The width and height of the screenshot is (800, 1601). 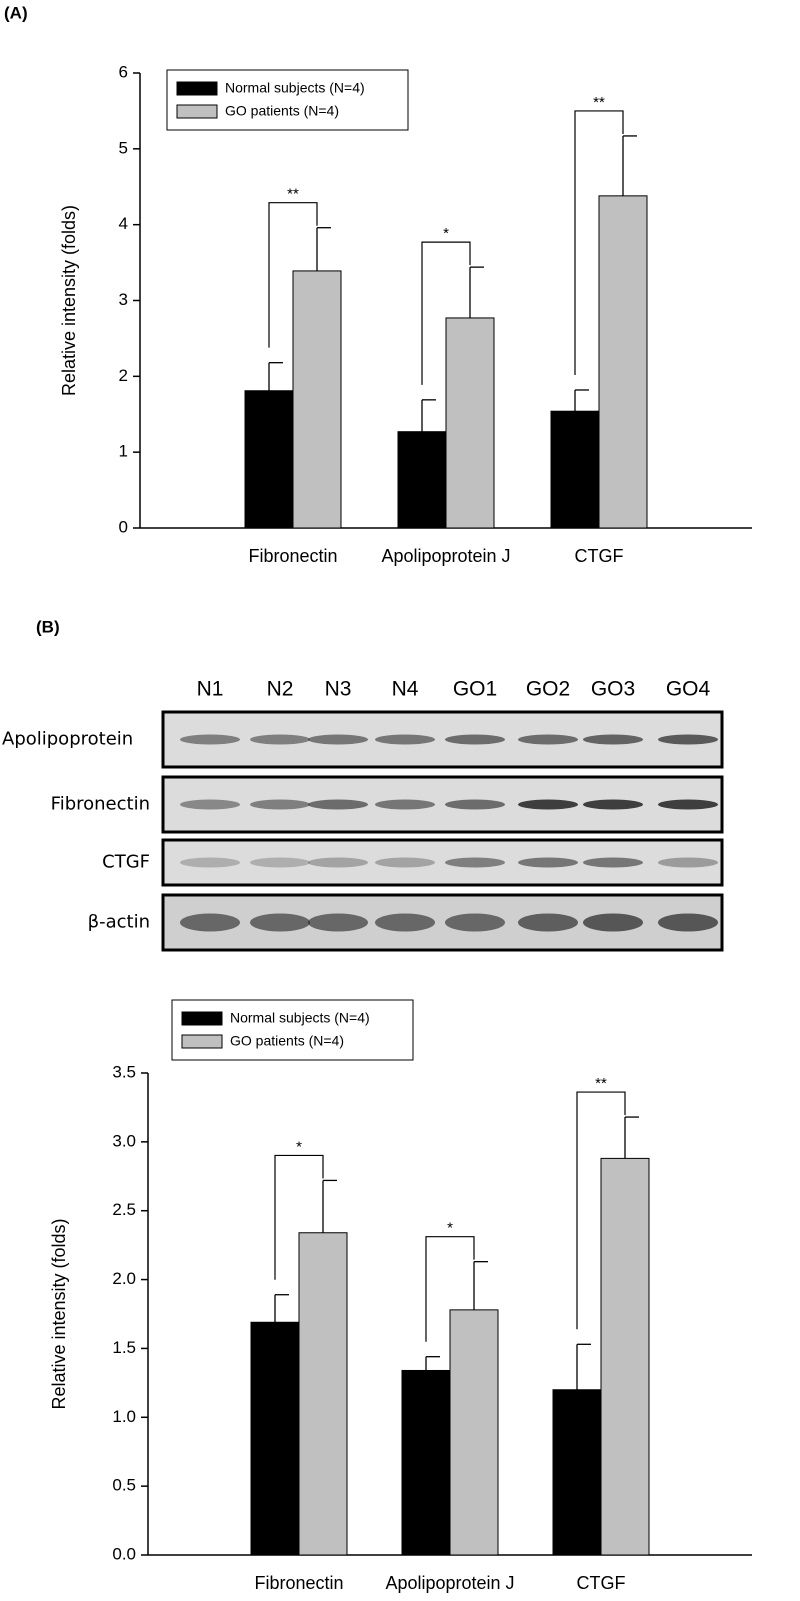 What do you see at coordinates (59, 1313) in the screenshot?
I see `y-axis-label: Relative intensity (folds)` at bounding box center [59, 1313].